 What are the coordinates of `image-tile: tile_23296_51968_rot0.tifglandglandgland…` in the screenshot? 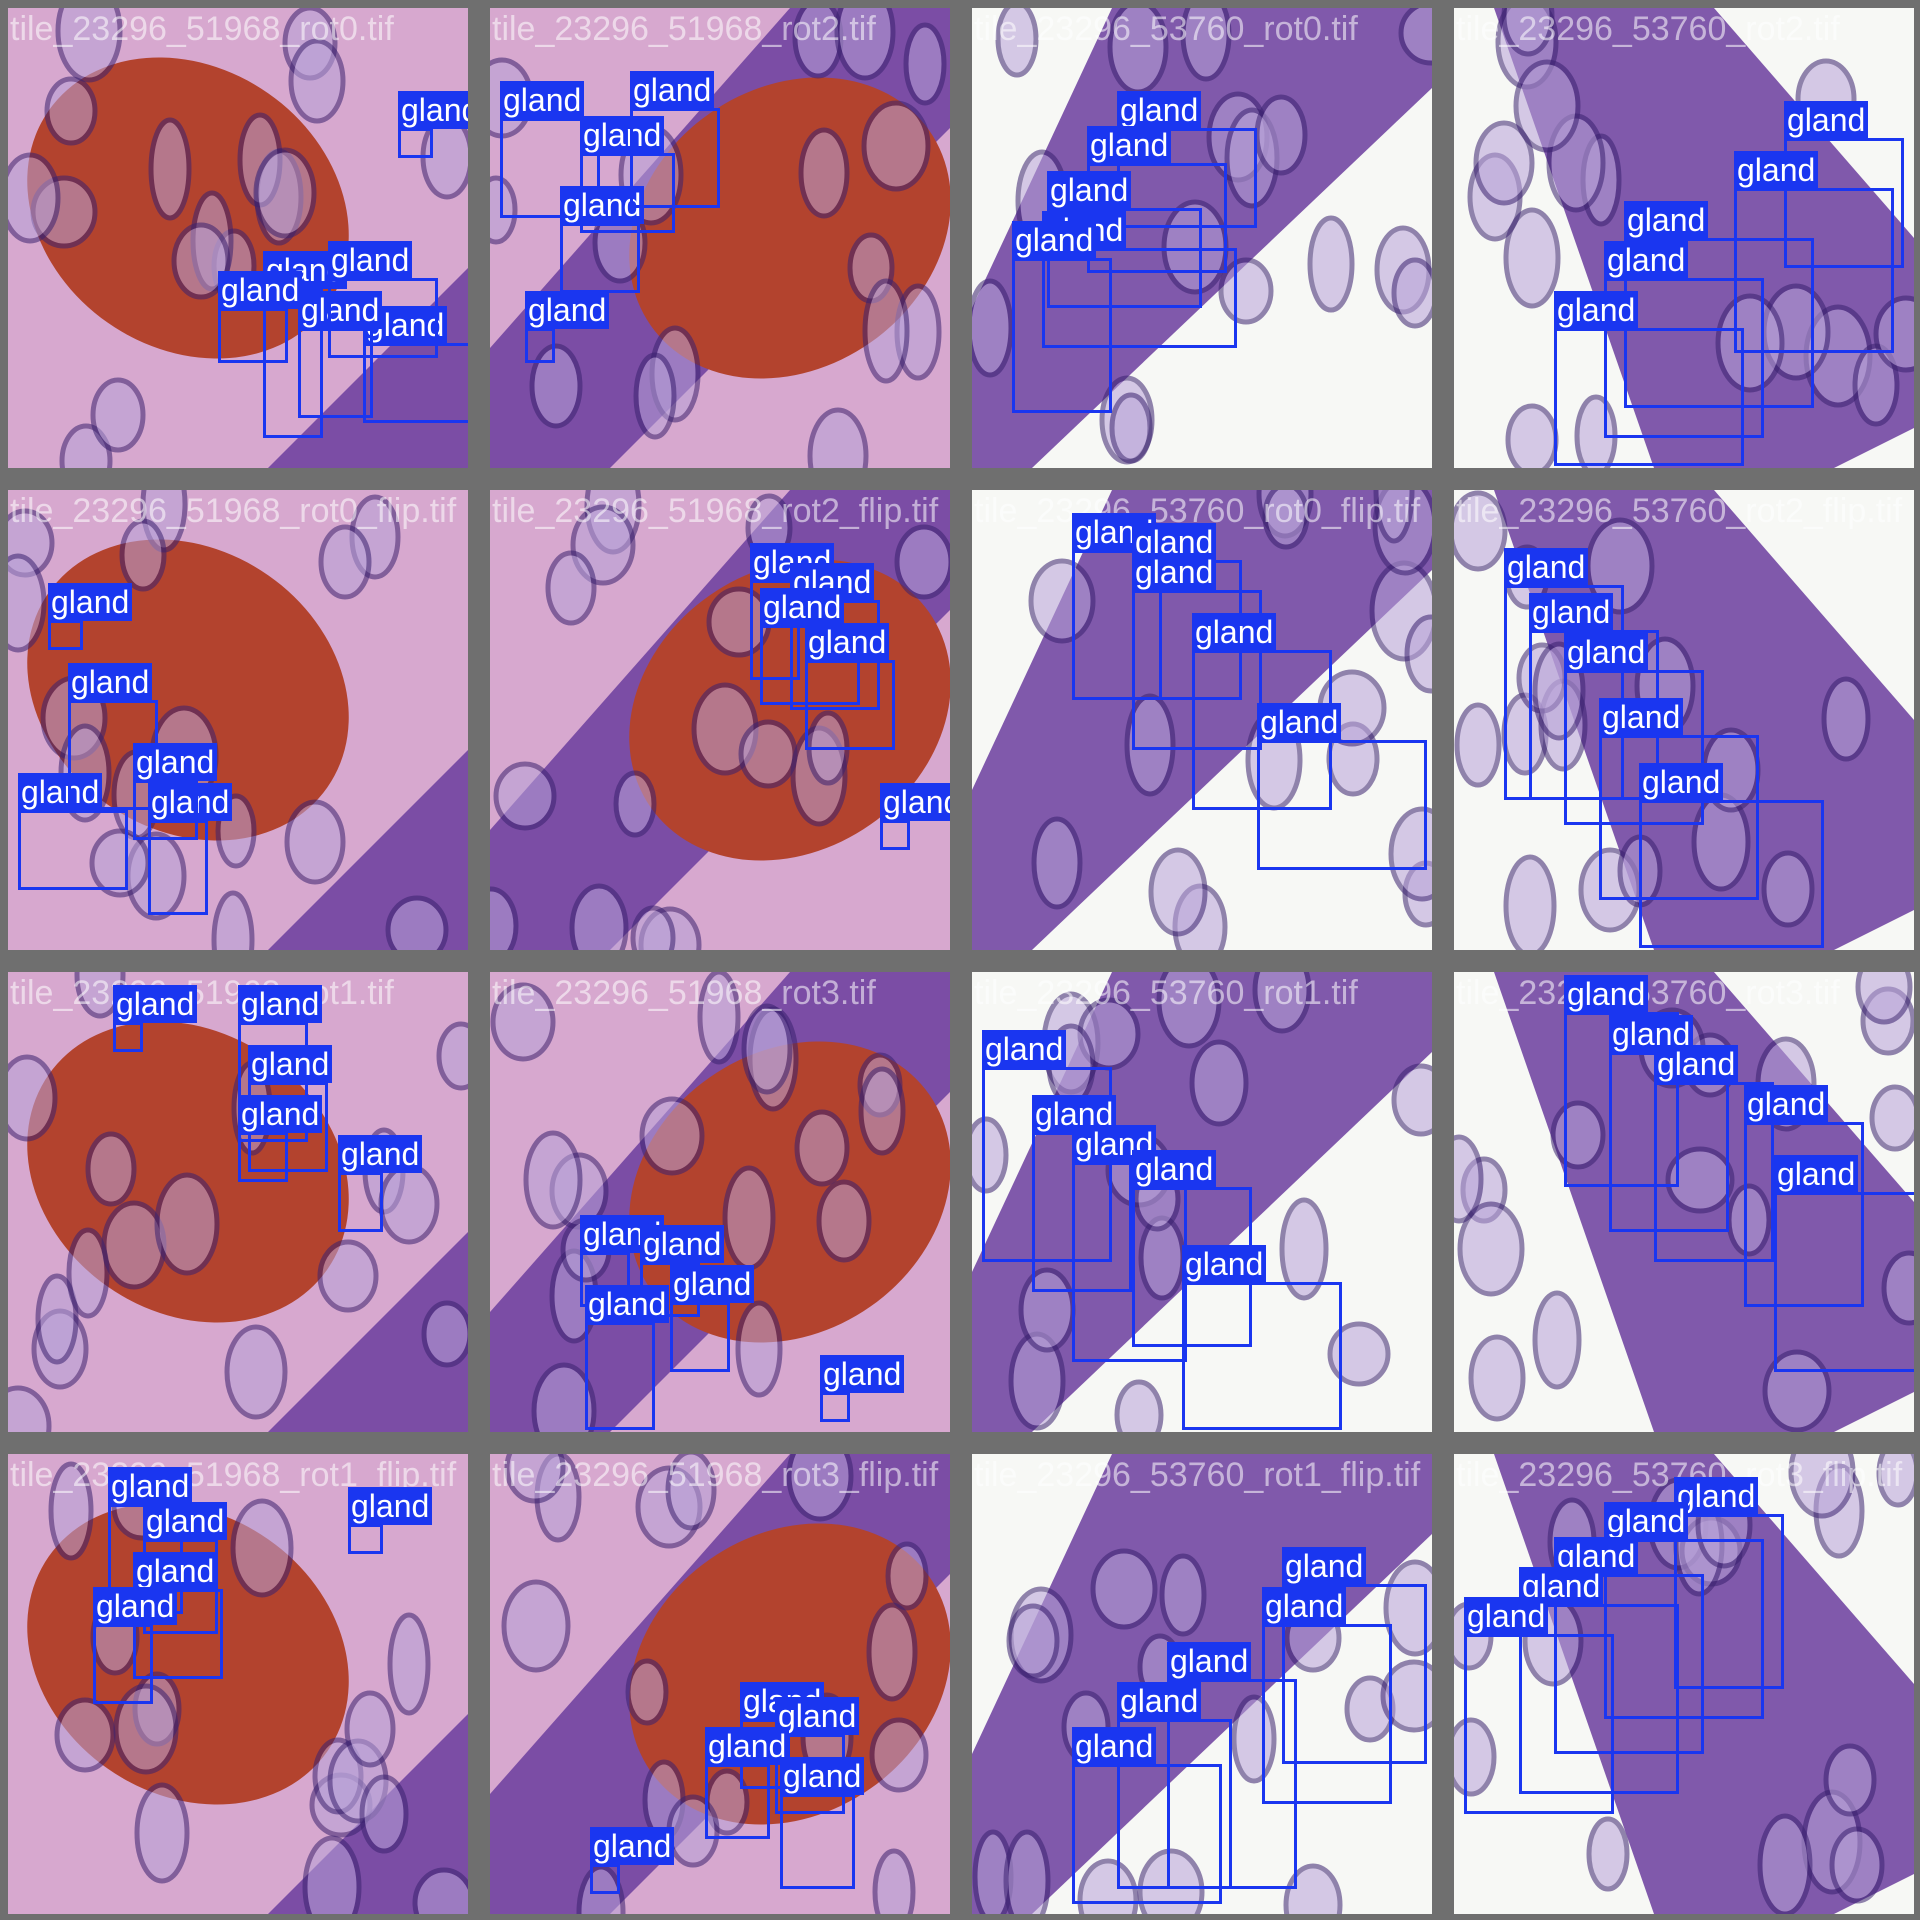 It's located at (238, 238).